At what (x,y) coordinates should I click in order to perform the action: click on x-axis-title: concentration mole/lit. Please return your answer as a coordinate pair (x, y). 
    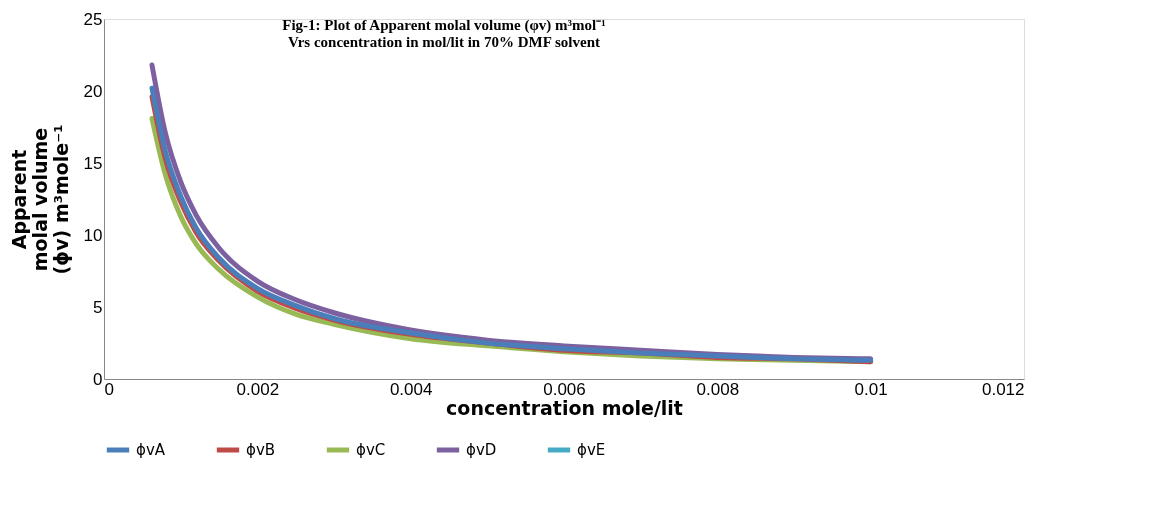
    Looking at the image, I should click on (564, 407).